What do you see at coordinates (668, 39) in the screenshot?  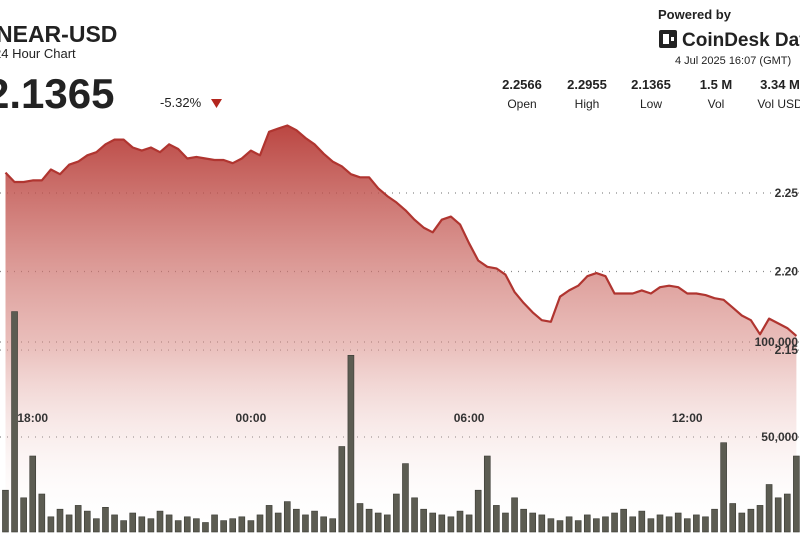 I see `brand-logo` at bounding box center [668, 39].